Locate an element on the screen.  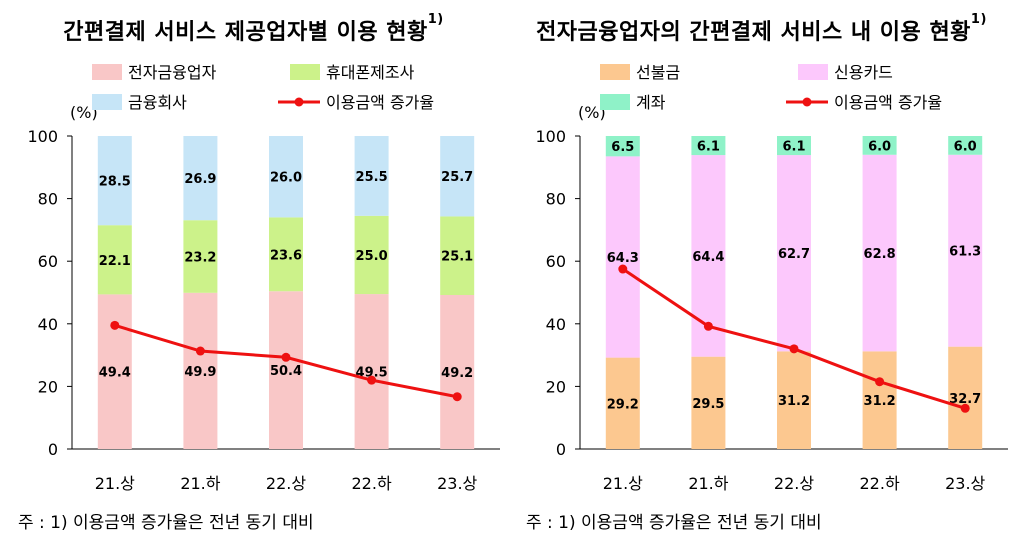
data-label: 61.3 is located at coordinates (965, 252).